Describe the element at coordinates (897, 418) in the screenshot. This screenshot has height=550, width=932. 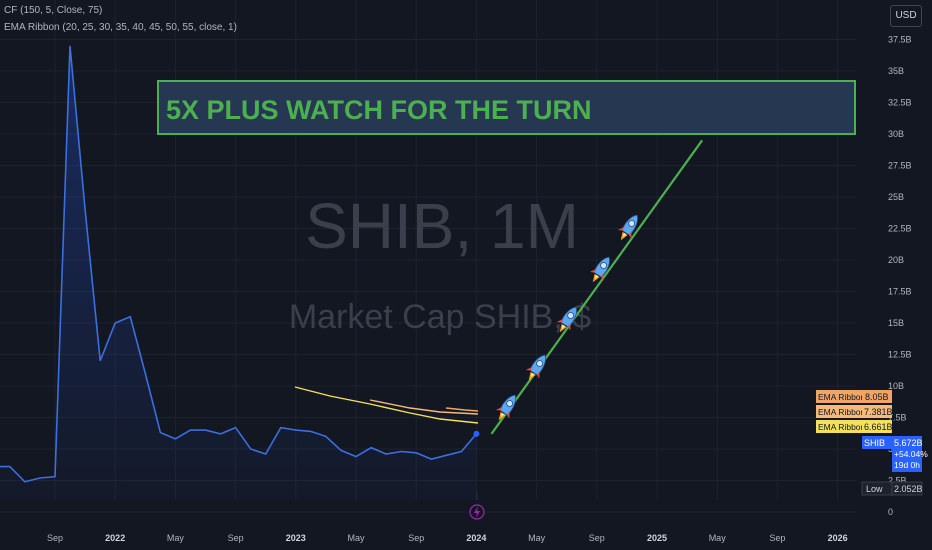
I see `y-tick-label: 7.5B` at that location.